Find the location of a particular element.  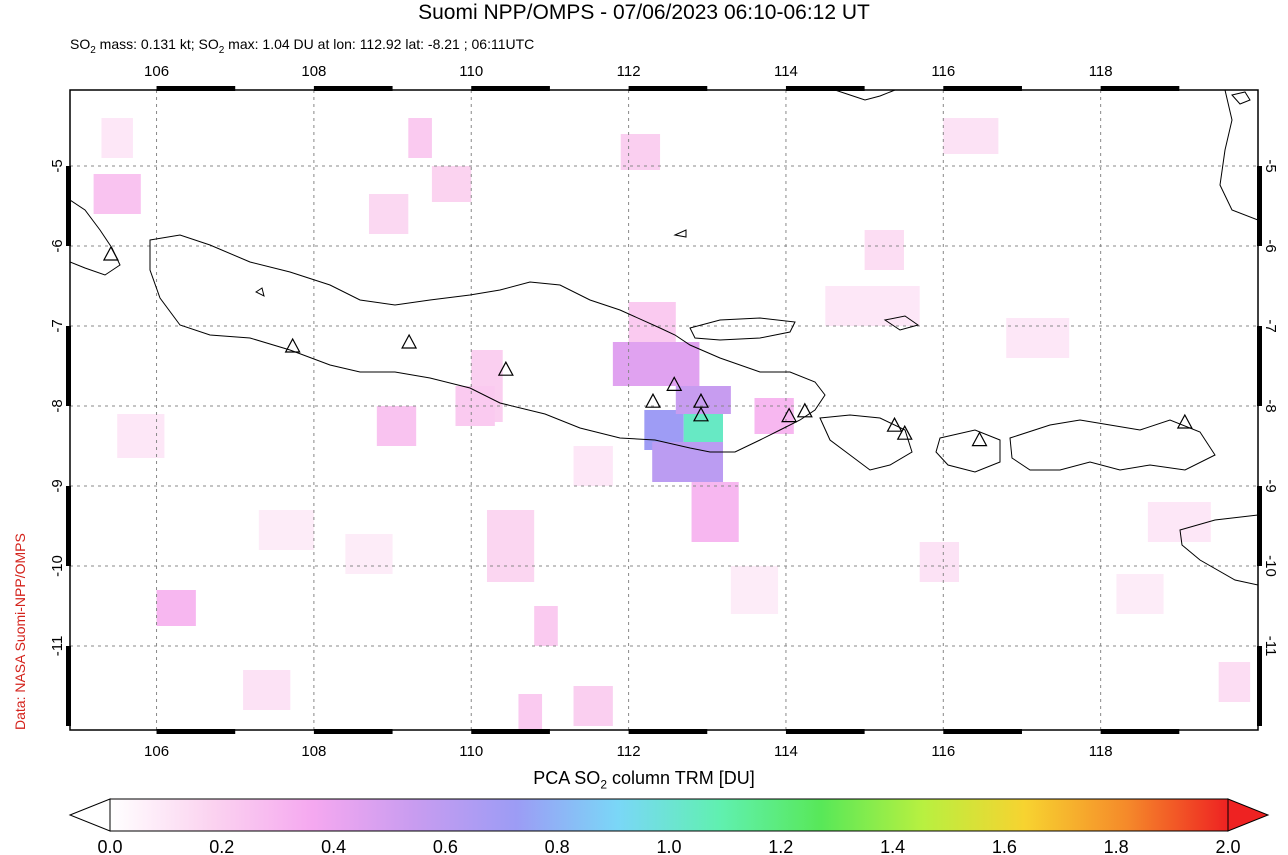

lat-tick-label-left: -10 is located at coordinates (57, 566).